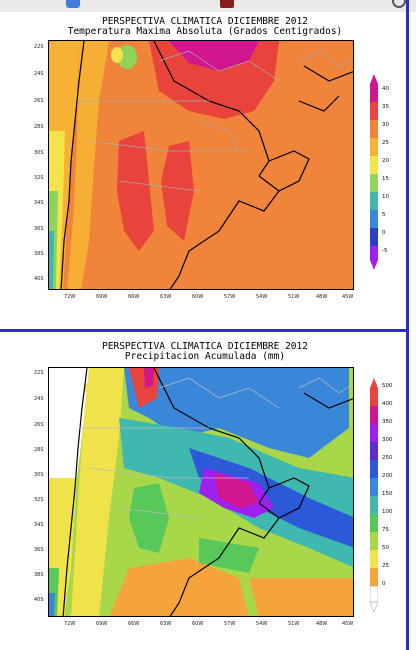  I want to click on precipitation-colorbar, so click(374, 495).